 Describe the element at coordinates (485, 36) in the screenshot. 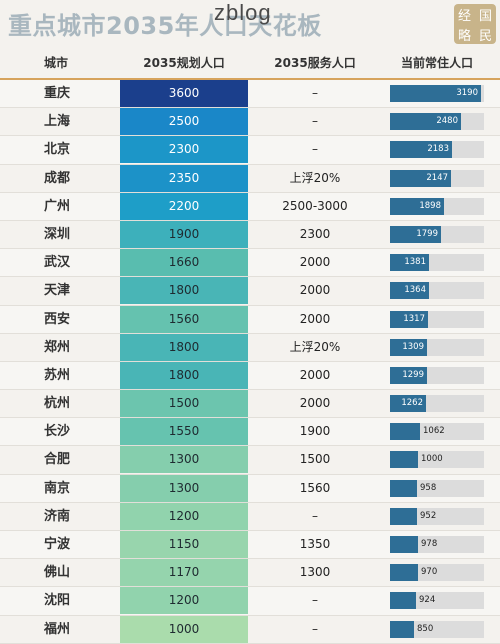

I see `seal-char: 民` at that location.